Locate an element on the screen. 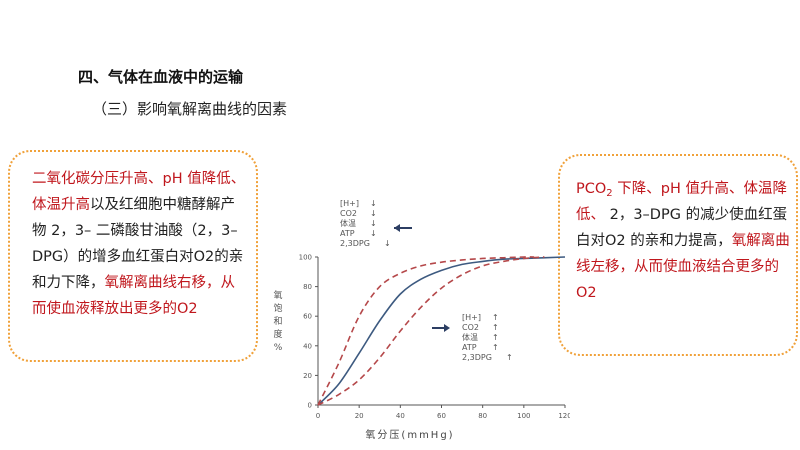 Image resolution: width=800 pixels, height=450 pixels. chart-curves is located at coordinates (441, 331).